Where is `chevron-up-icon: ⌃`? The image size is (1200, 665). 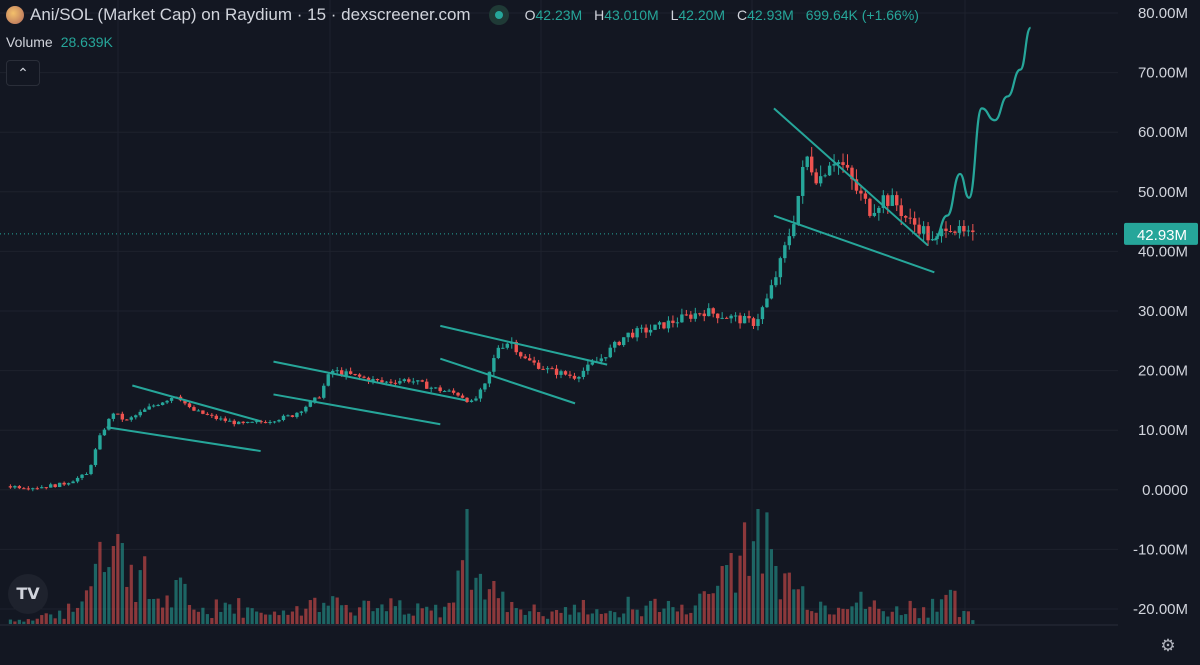 chevron-up-icon: ⌃ is located at coordinates (23, 73).